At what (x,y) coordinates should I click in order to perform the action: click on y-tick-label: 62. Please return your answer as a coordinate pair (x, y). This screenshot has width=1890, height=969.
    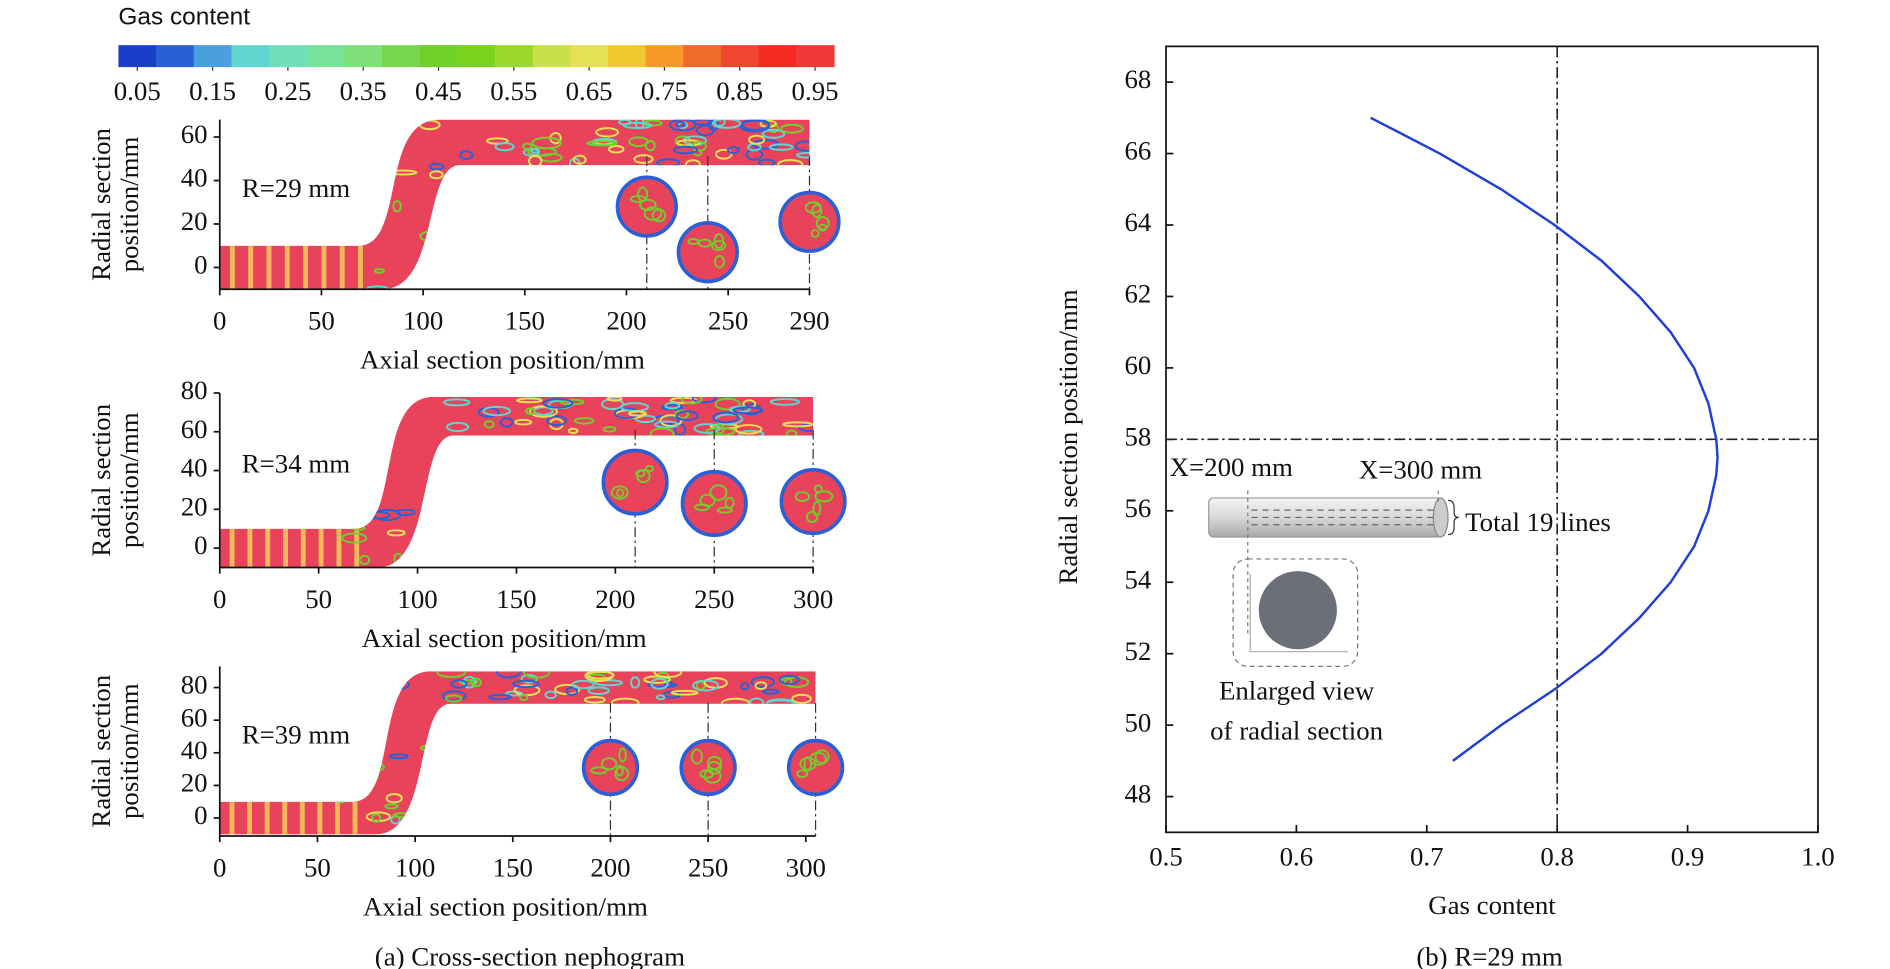
    Looking at the image, I should click on (1137, 294).